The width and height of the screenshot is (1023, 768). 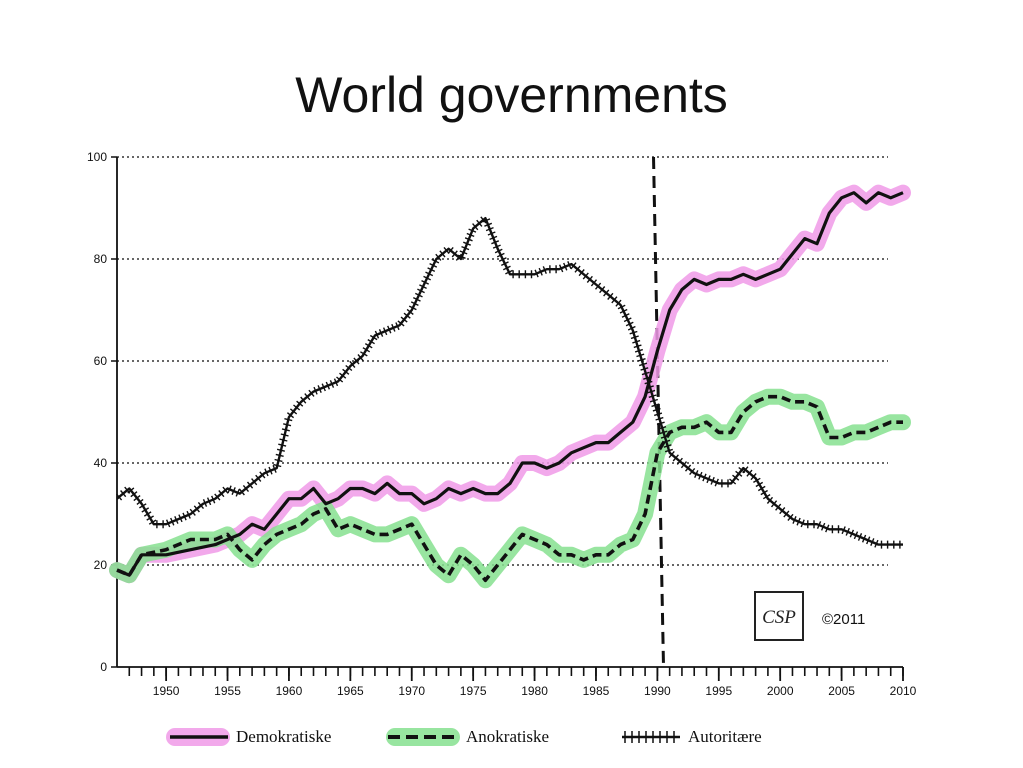 What do you see at coordinates (350, 691) in the screenshot?
I see `x-tick-label-1965: 1965` at bounding box center [350, 691].